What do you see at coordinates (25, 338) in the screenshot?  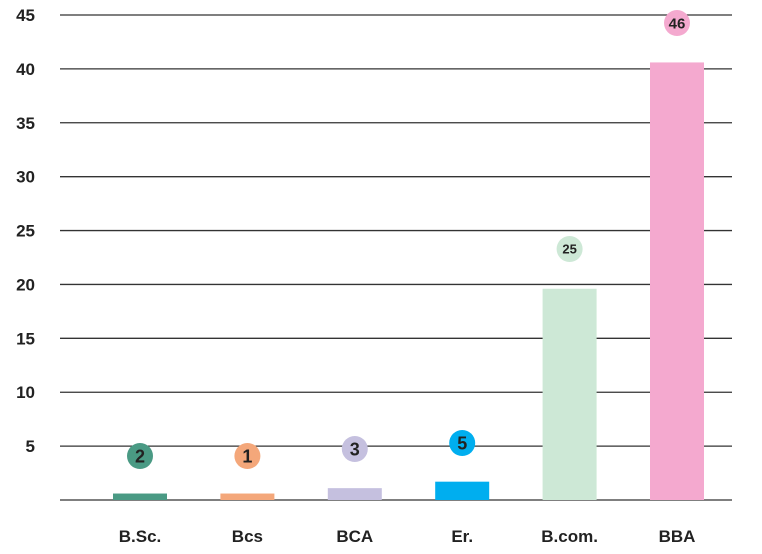 I see `y-tick-label: 15` at bounding box center [25, 338].